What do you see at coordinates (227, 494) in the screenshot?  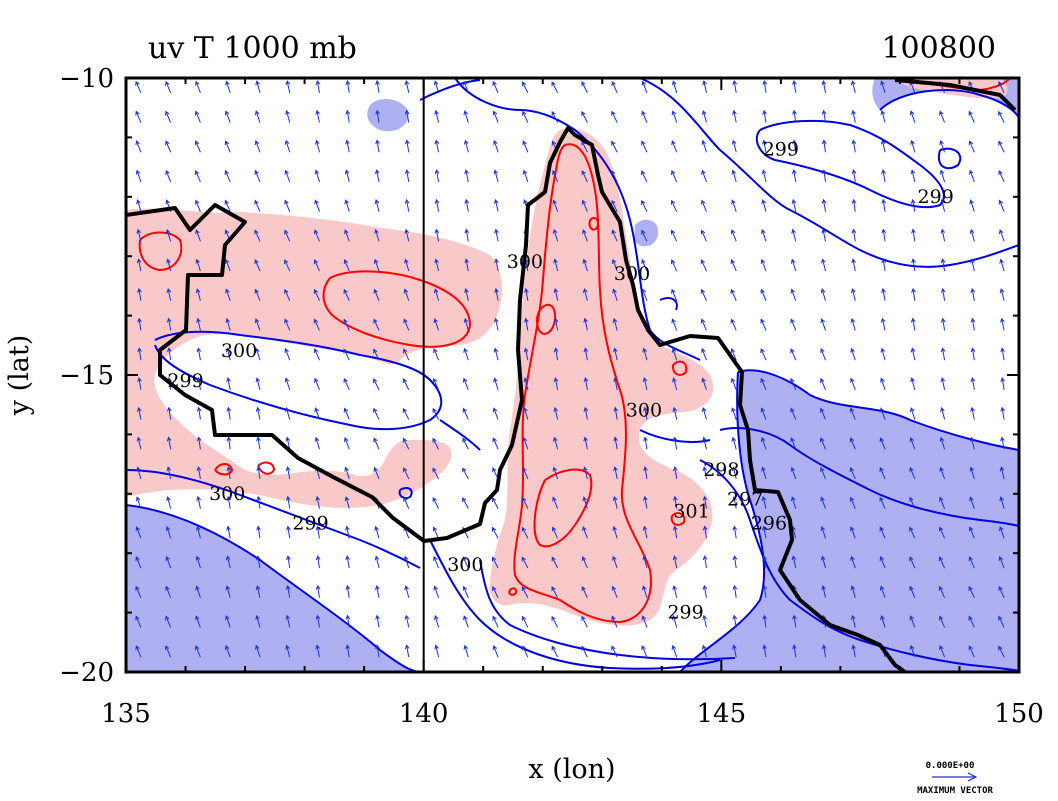 I see `svg-text: 300` at bounding box center [227, 494].